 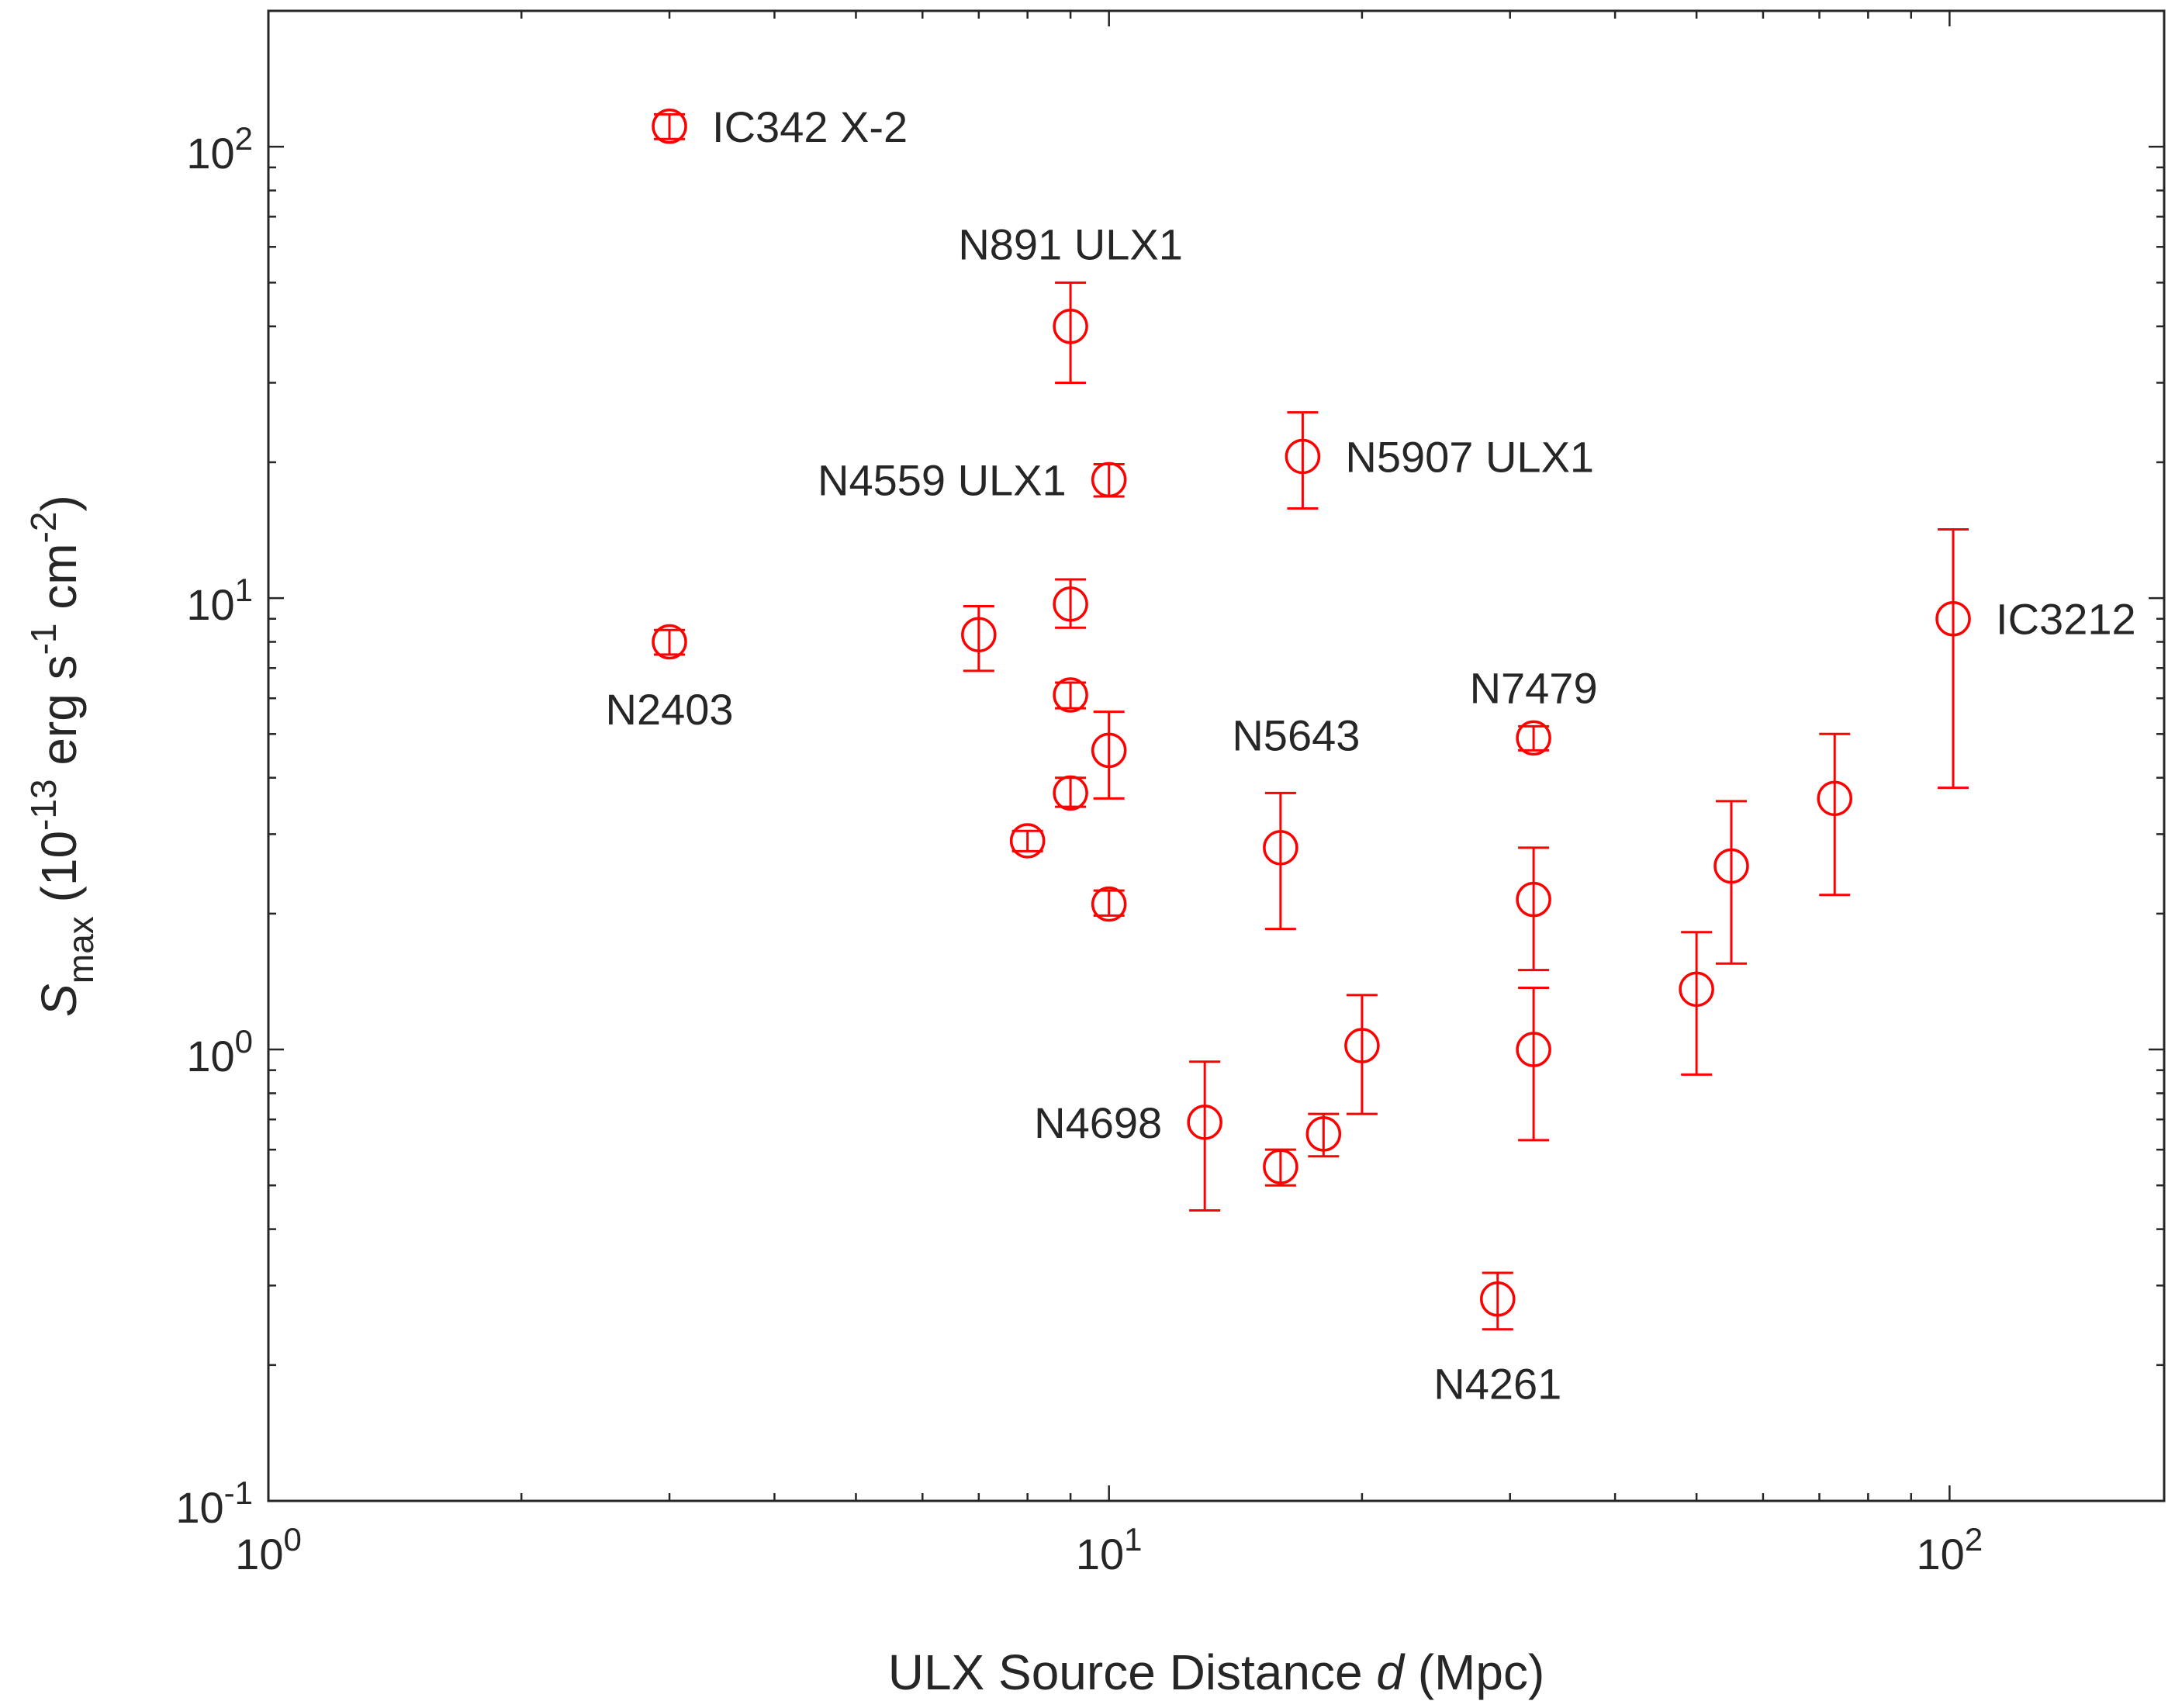 I want to click on y-axis-title-subscript: max, so click(x=81, y=950).